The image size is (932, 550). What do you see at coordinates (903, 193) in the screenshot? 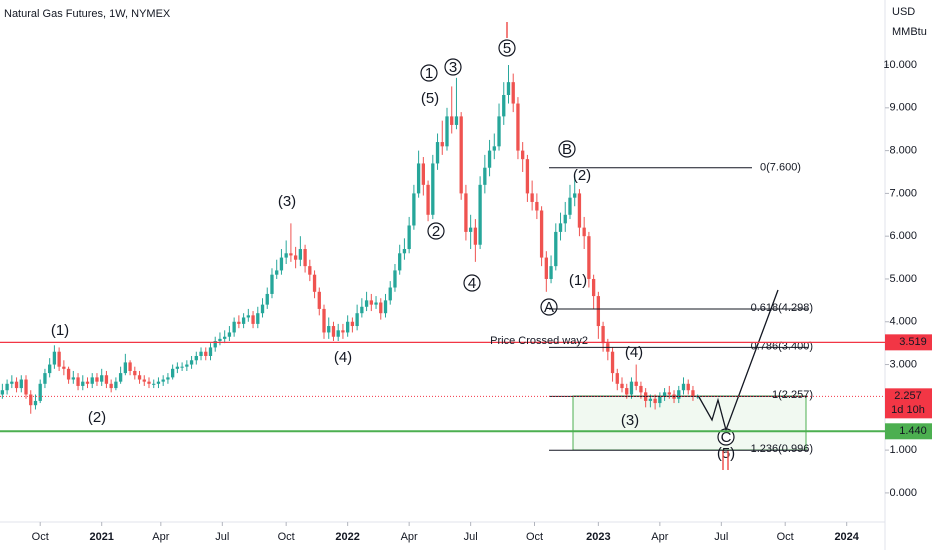
I see `y-tick-label: 7.000` at bounding box center [903, 193].